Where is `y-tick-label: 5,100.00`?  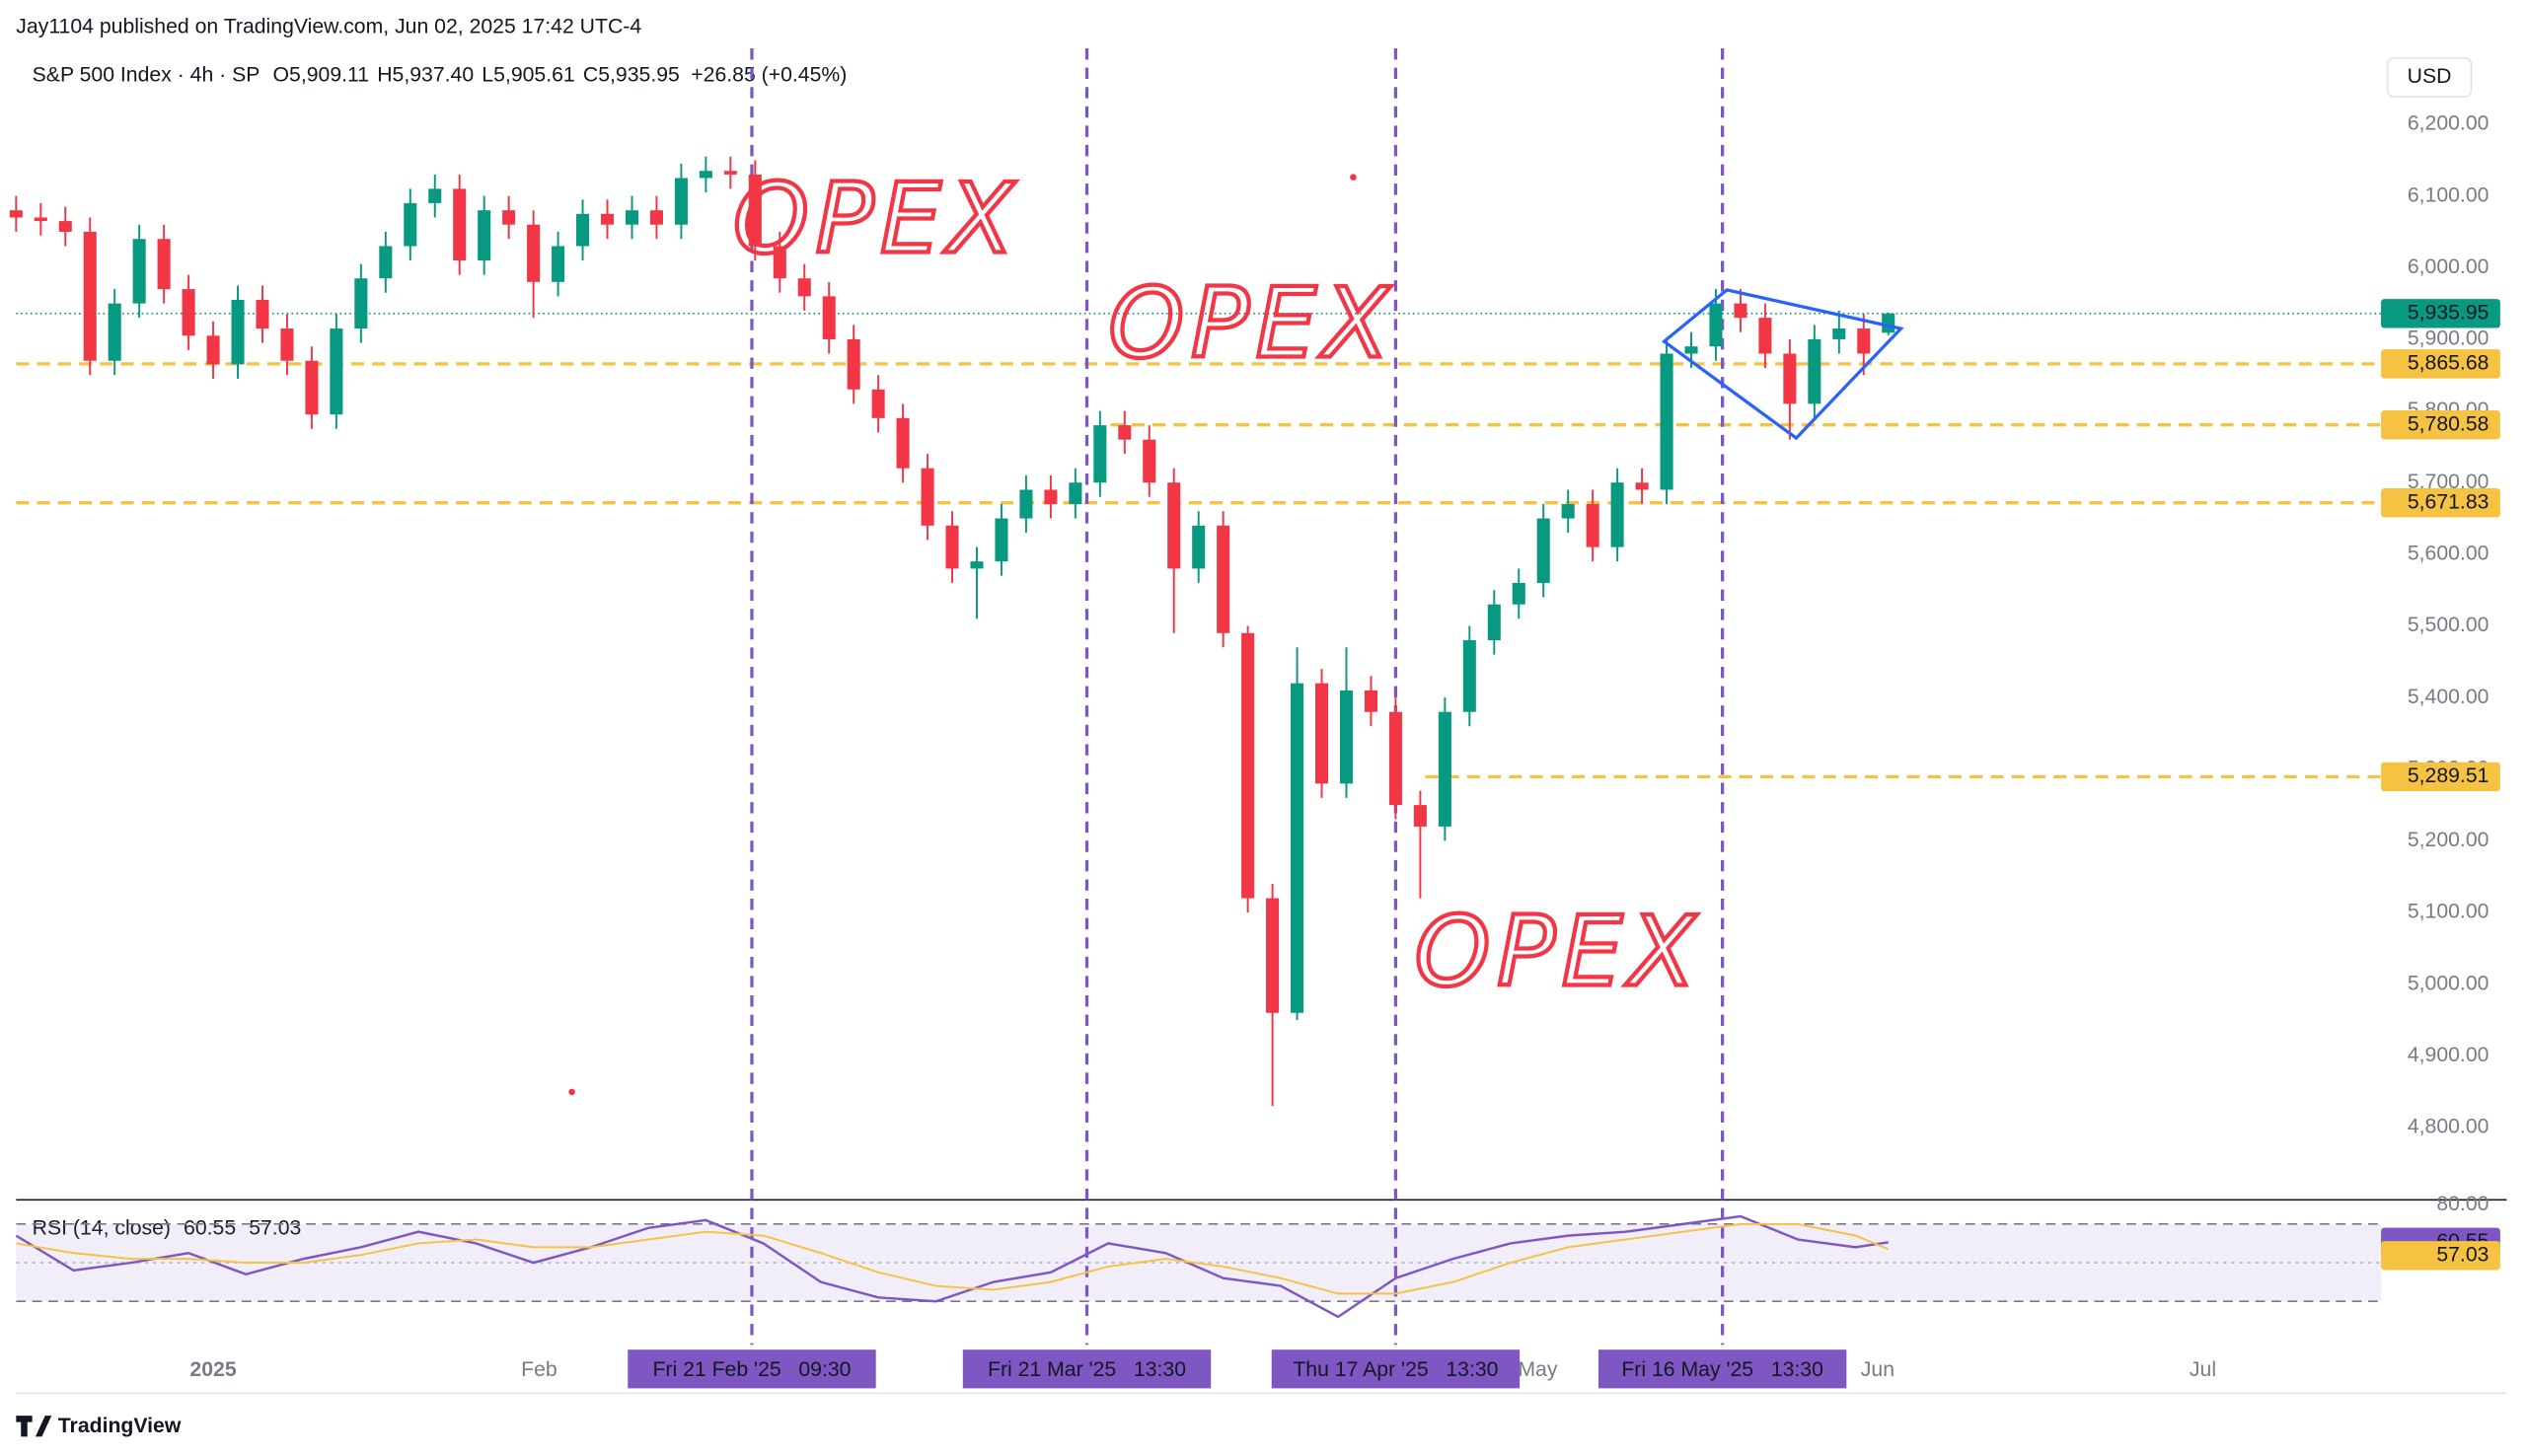 y-tick-label: 5,100.00 is located at coordinates (2448, 912).